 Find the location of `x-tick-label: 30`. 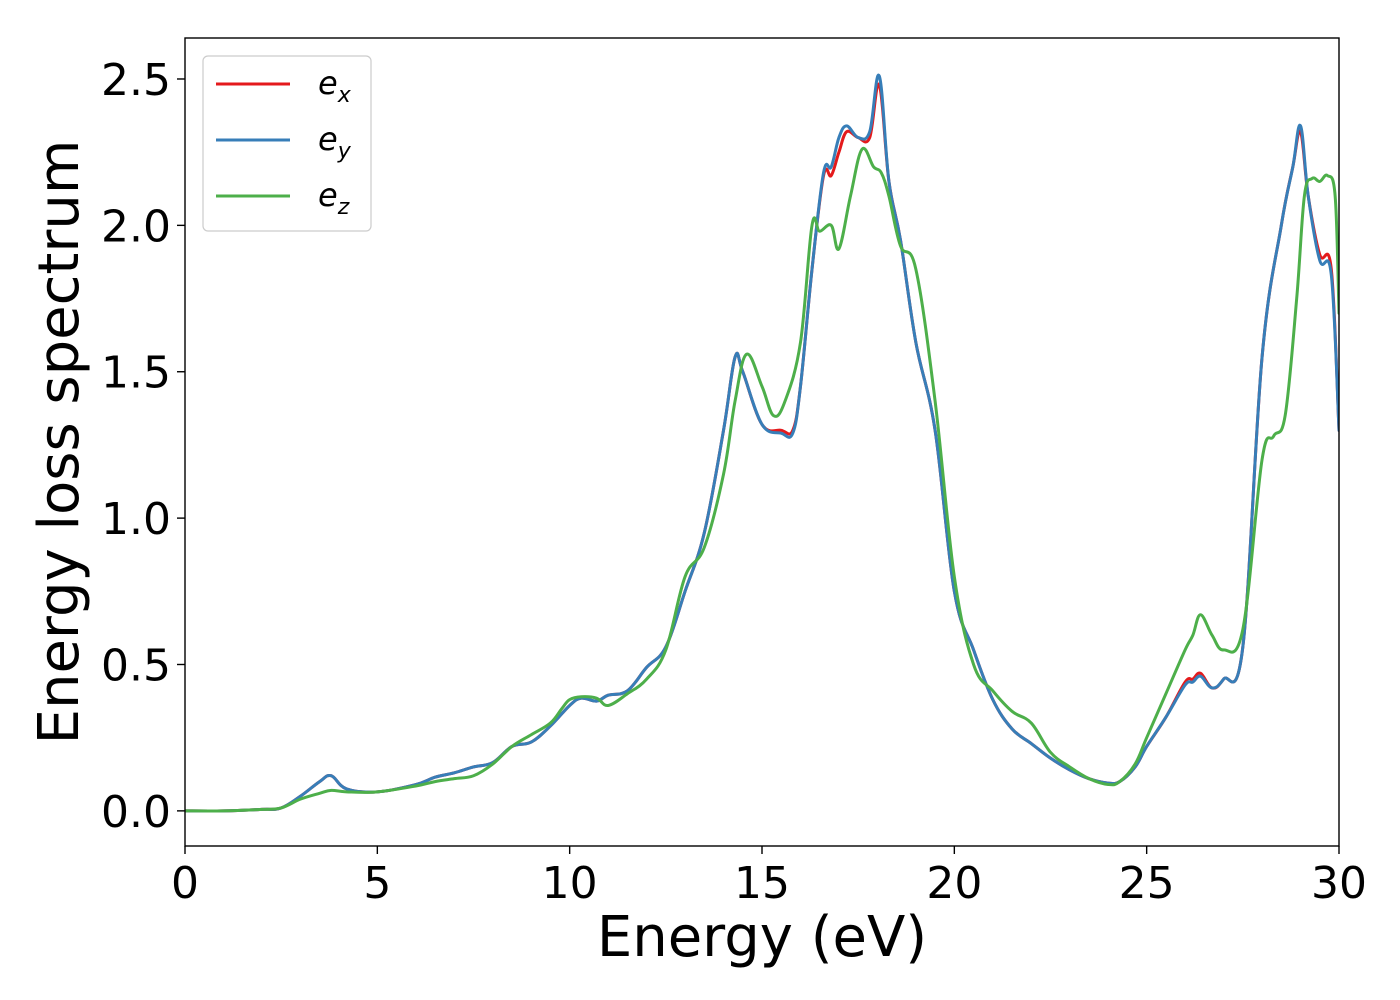

x-tick-label: 30 is located at coordinates (1339, 883).